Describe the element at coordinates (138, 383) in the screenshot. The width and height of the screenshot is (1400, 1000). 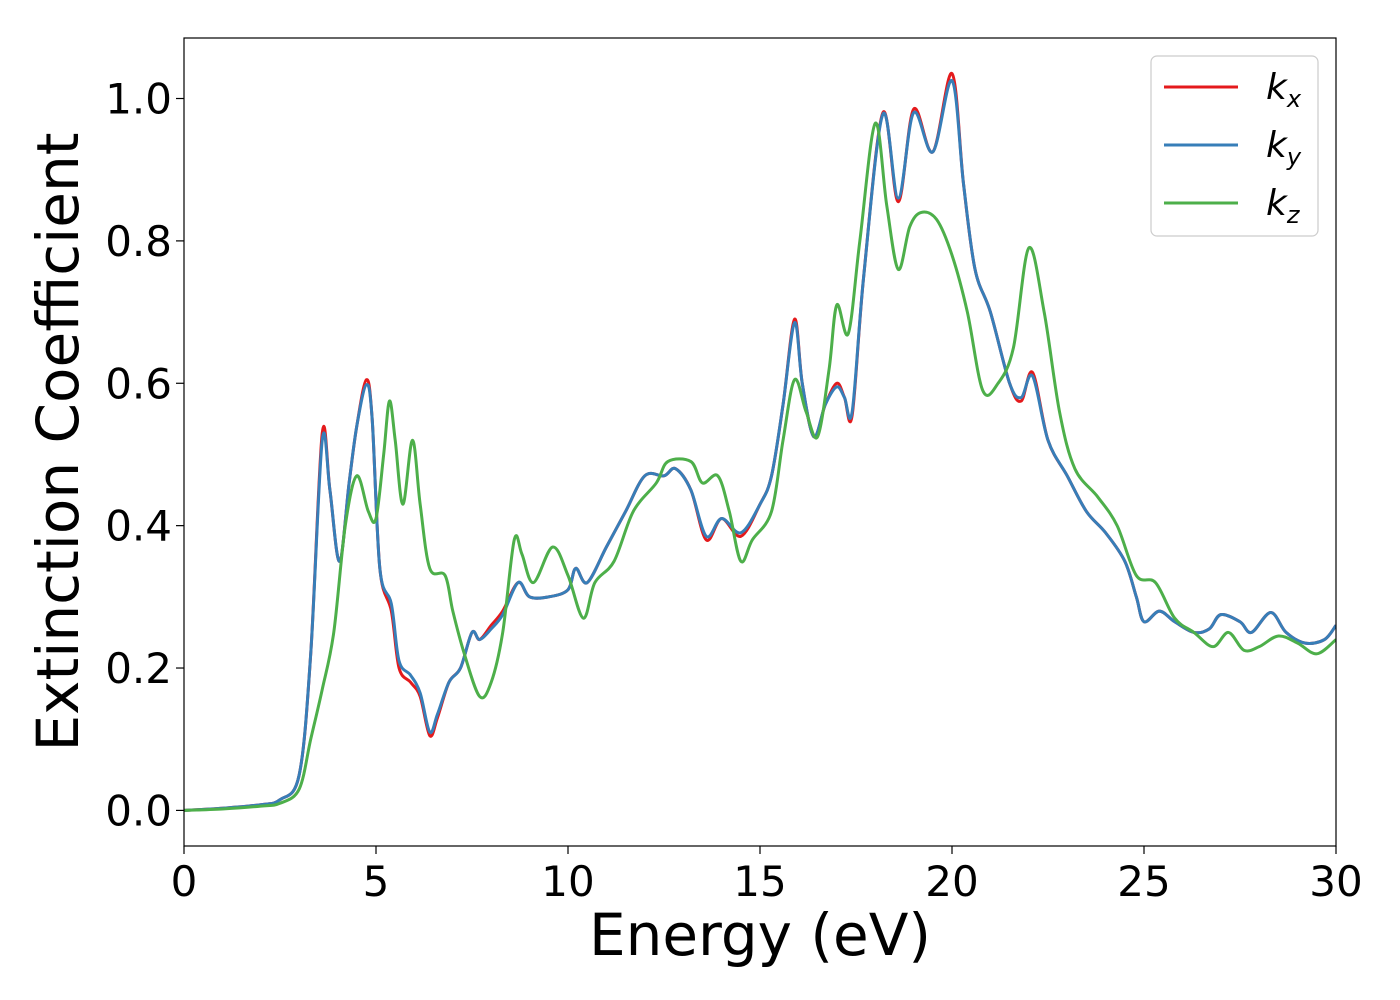
I see `y-tick-label: 0.6` at that location.